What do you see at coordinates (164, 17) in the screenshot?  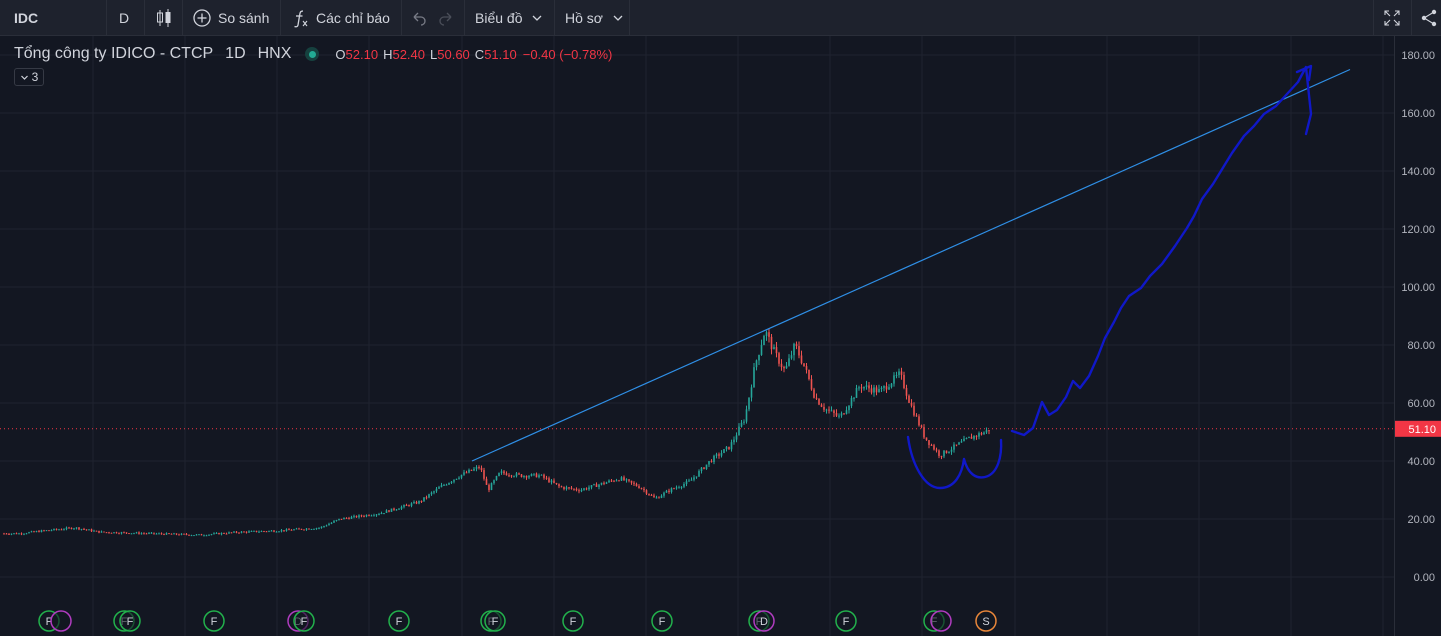 I see `chart-type-button` at bounding box center [164, 17].